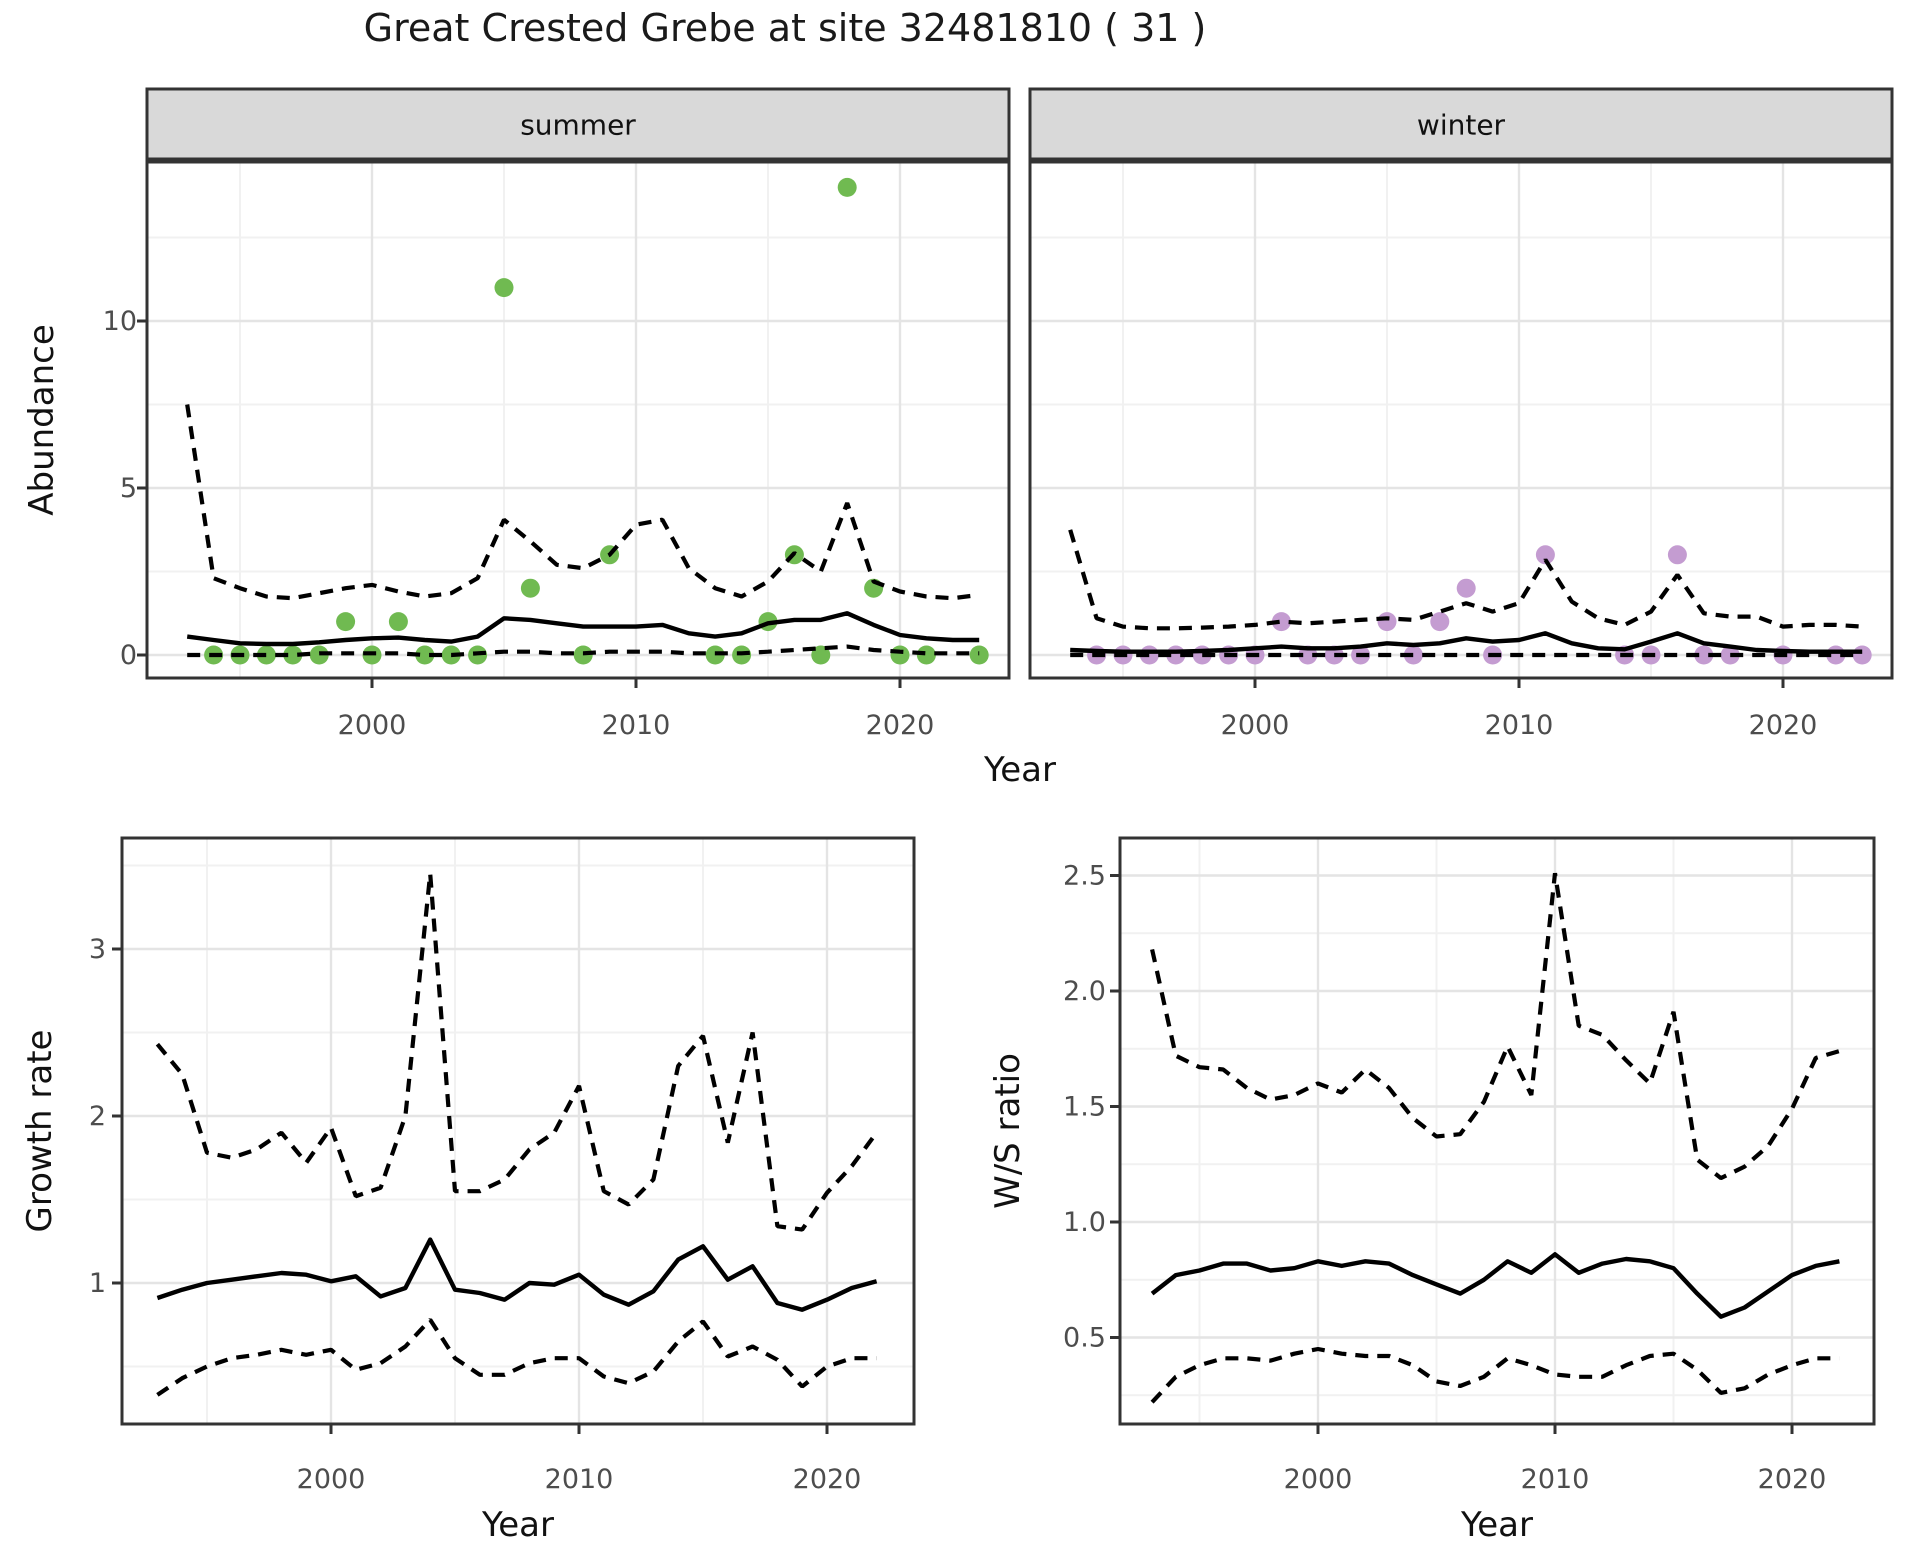 The image size is (1920, 1560). What do you see at coordinates (518, 1525) in the screenshot?
I see `x-axis-title-year-growth: Year` at bounding box center [518, 1525].